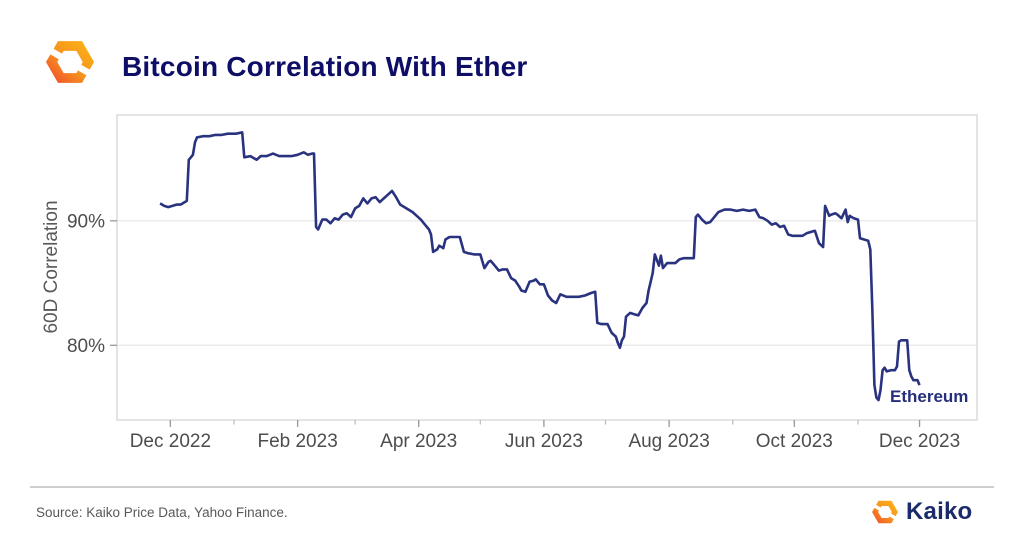 The height and width of the screenshot is (547, 1024). Describe the element at coordinates (929, 396) in the screenshot. I see `series-label-ethereum: Ethereum` at that location.